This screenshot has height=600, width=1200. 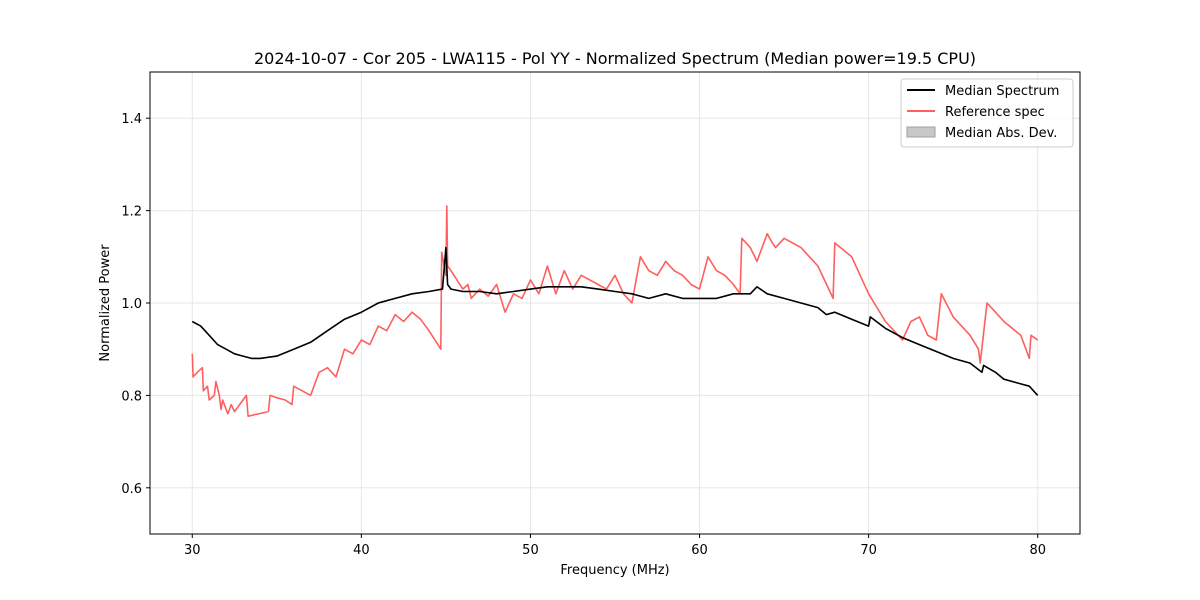 What do you see at coordinates (699, 550) in the screenshot?
I see `x-tick-label: 60` at bounding box center [699, 550].